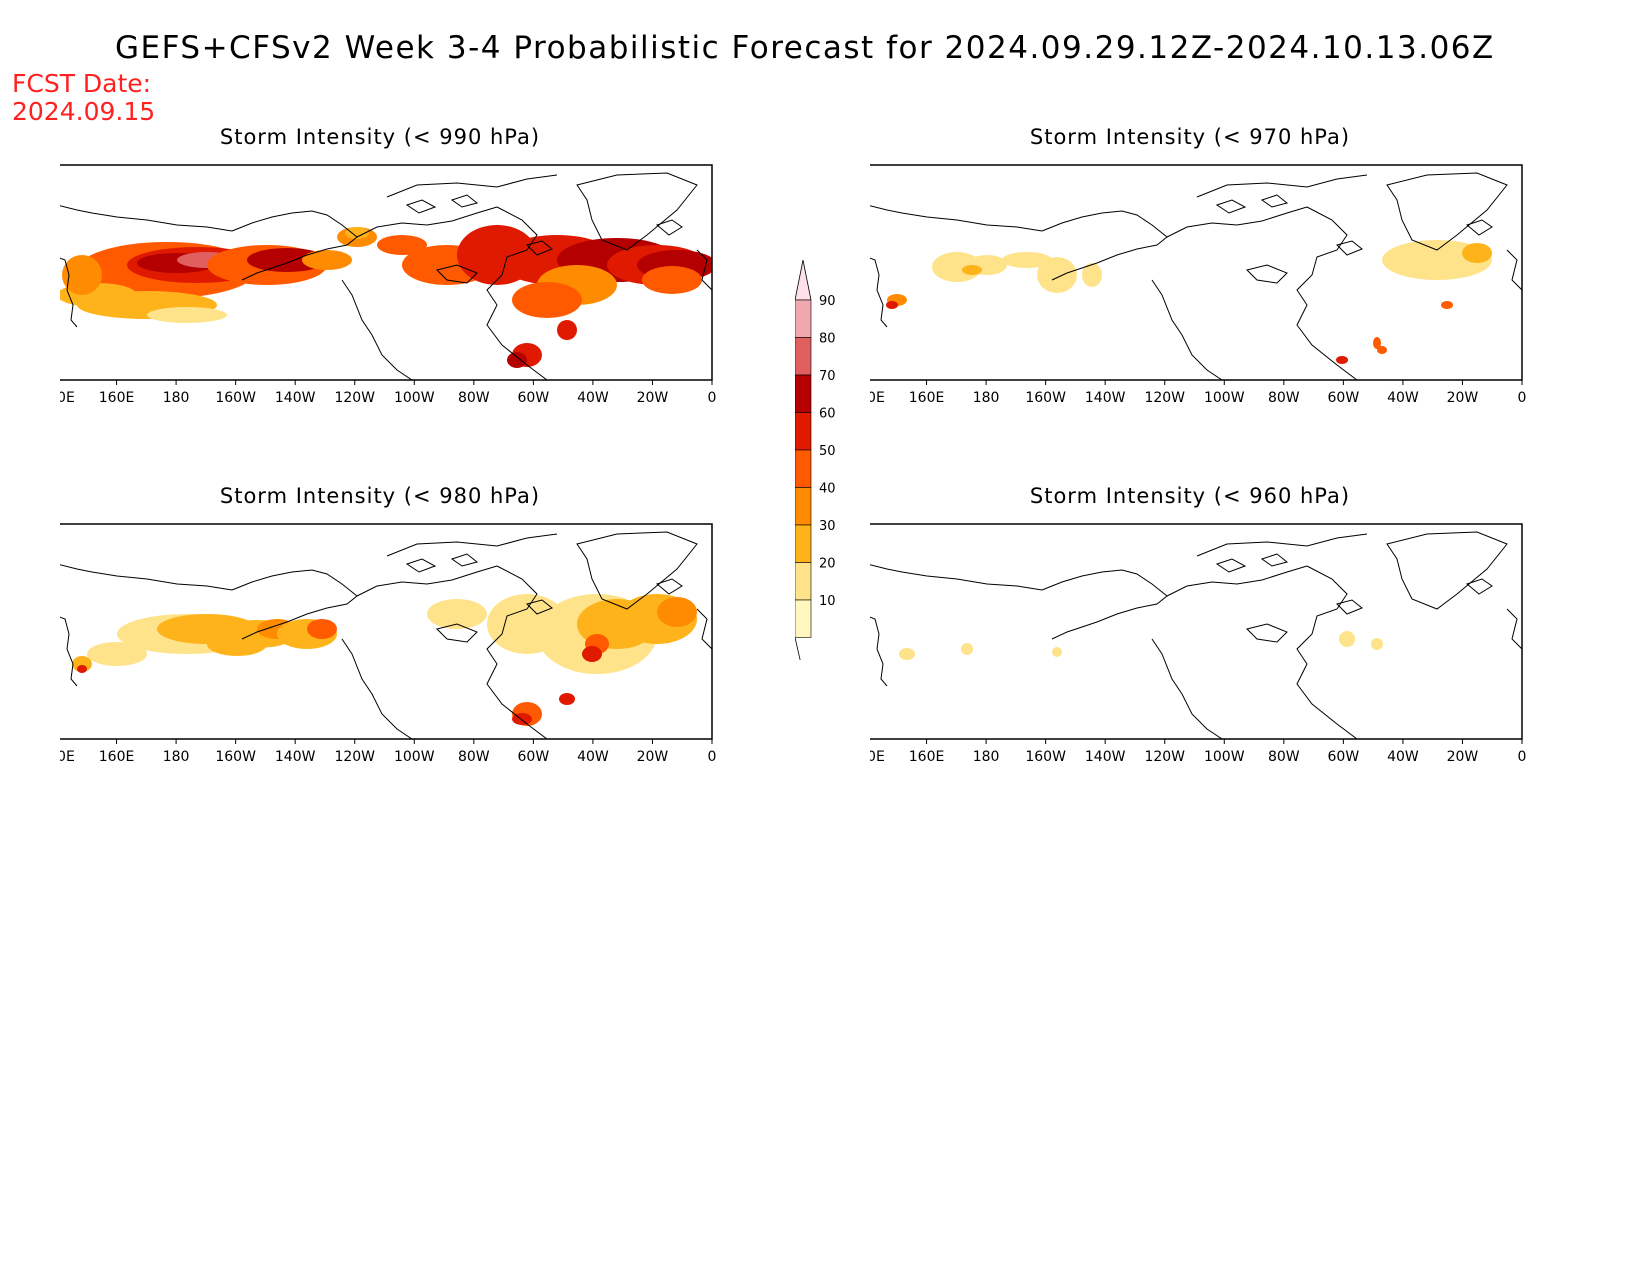  Describe the element at coordinates (827, 451) in the screenshot. I see `colorbar-label: 50` at that location.